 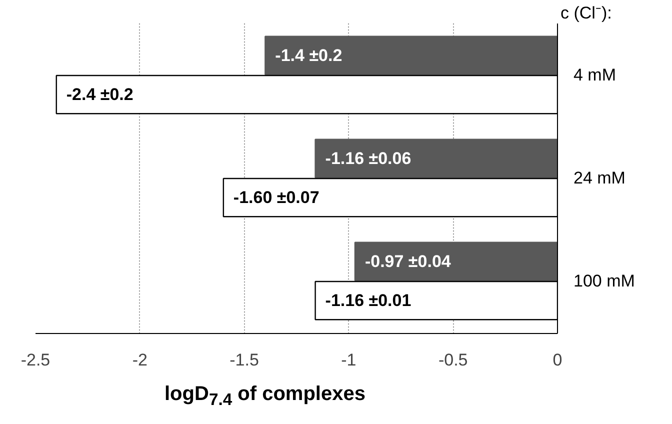 What do you see at coordinates (348, 360) in the screenshot?
I see `x-tick-label: -1` at bounding box center [348, 360].